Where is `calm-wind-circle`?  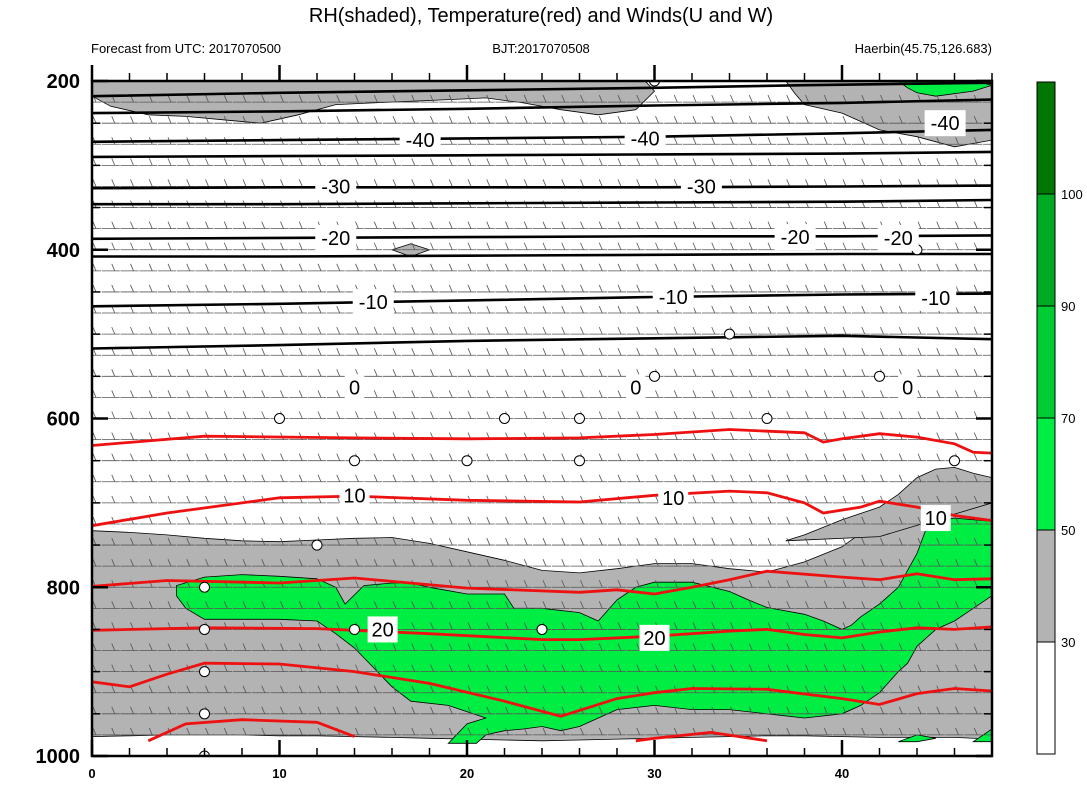
calm-wind-circle is located at coordinates (354, 629).